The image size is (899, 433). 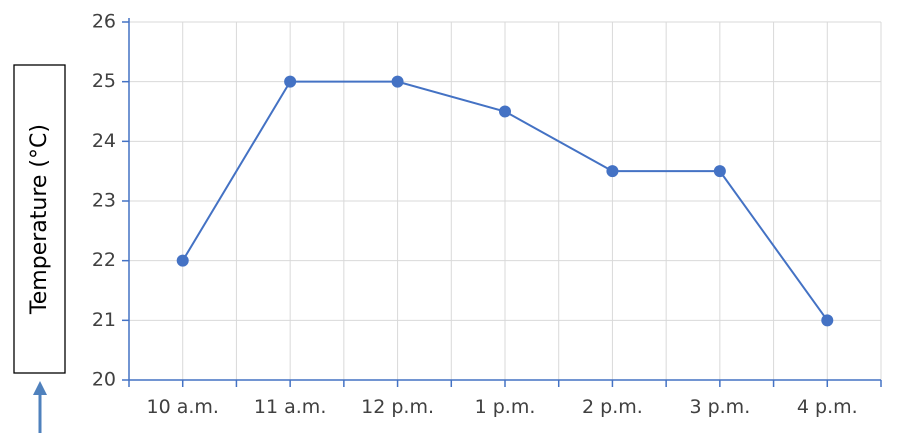 I want to click on y-tick-label: 26, so click(x=104, y=22).